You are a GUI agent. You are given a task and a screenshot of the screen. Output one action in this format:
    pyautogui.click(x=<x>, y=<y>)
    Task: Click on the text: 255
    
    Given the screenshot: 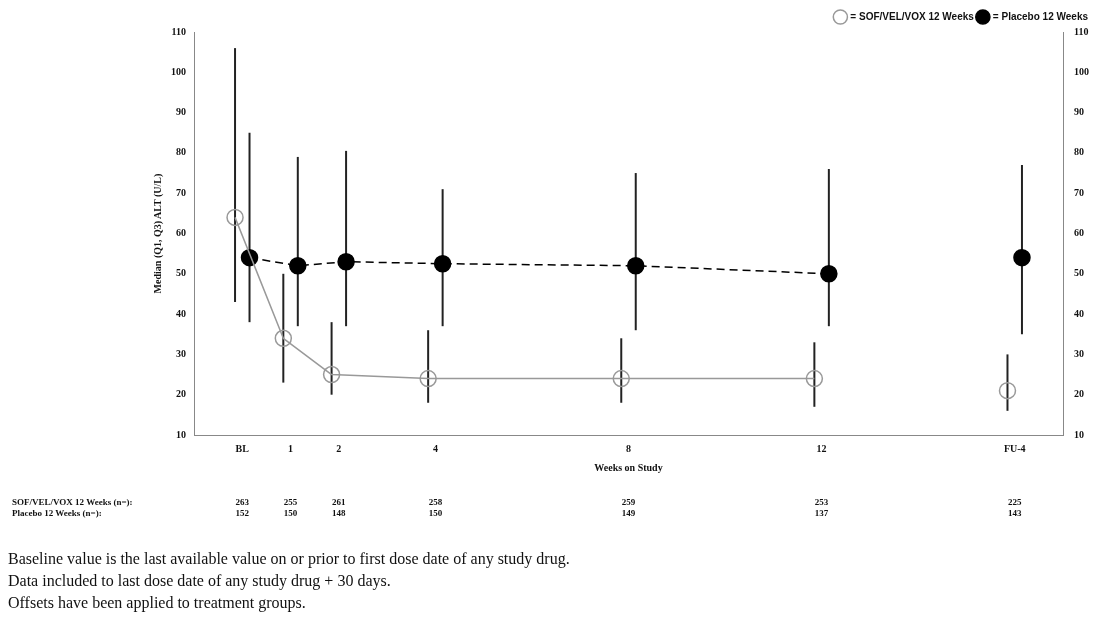 What is the action you would take?
    pyautogui.click(x=290, y=502)
    